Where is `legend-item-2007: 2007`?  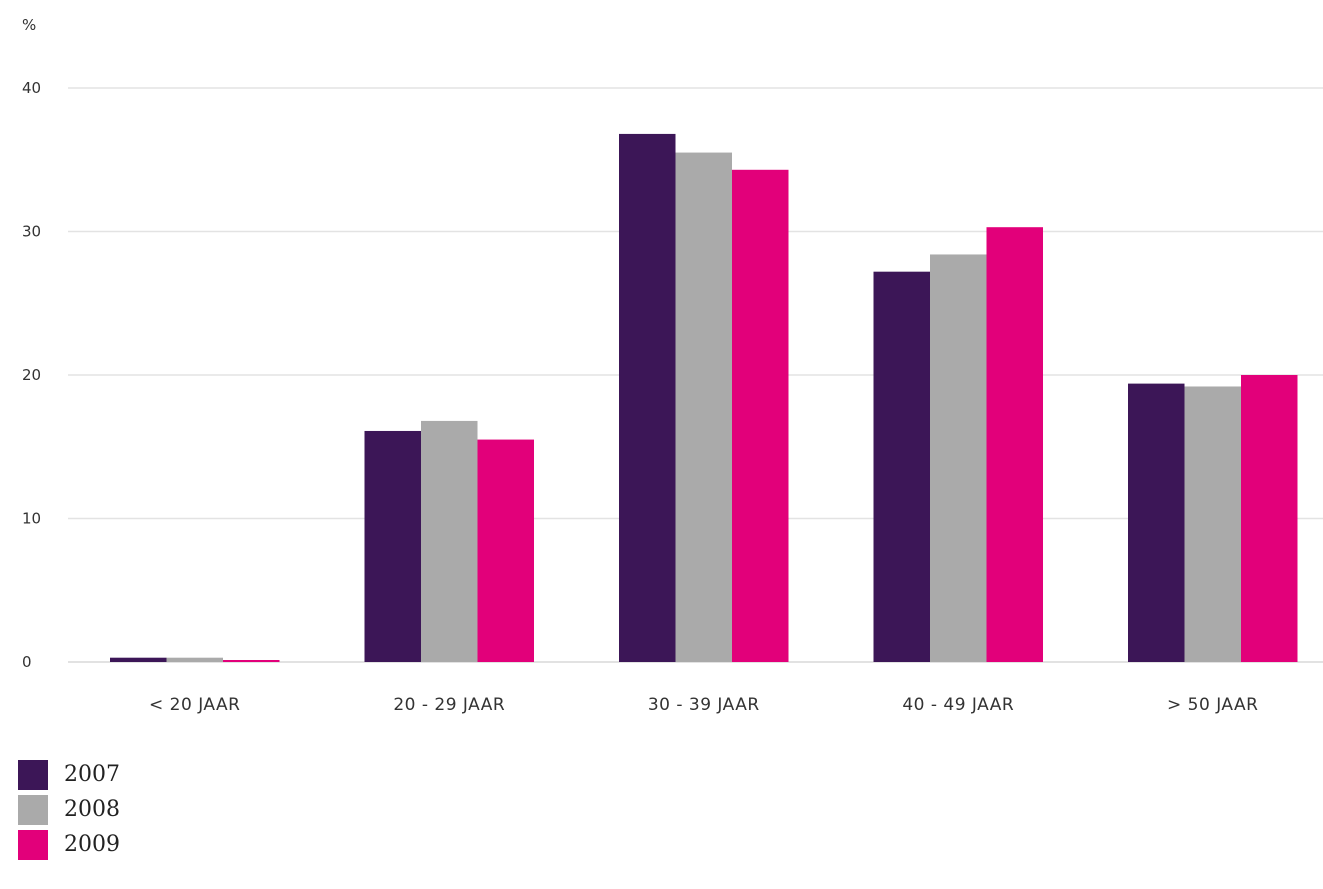 legend-item-2007: 2007 is located at coordinates (69, 774).